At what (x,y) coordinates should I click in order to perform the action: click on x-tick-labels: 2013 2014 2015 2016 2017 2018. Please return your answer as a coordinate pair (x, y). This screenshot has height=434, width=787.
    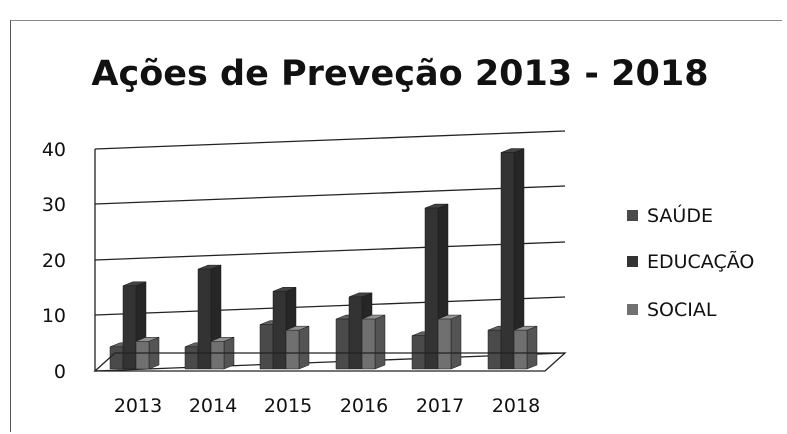
    Looking at the image, I should click on (327, 406).